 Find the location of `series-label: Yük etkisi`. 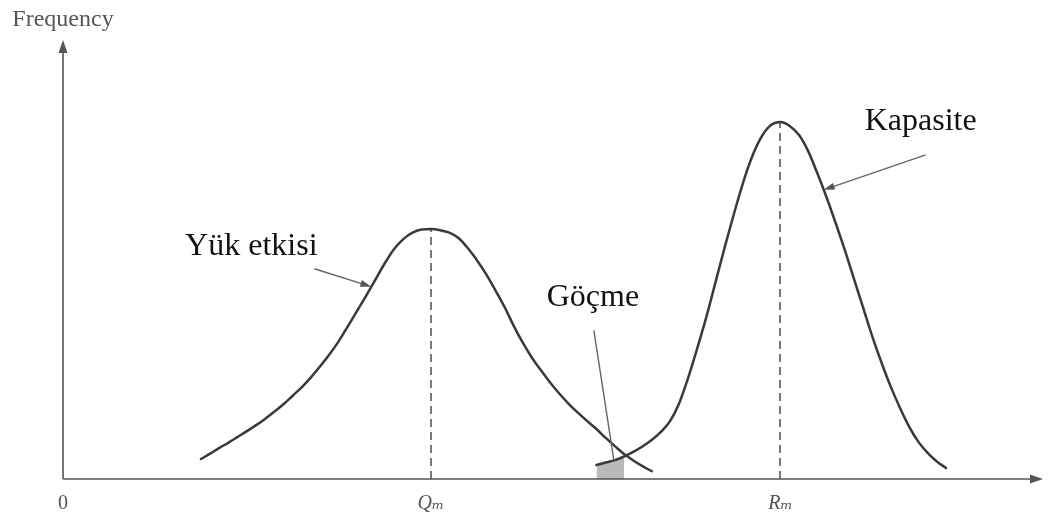

series-label: Yük etkisi is located at coordinates (251, 244).